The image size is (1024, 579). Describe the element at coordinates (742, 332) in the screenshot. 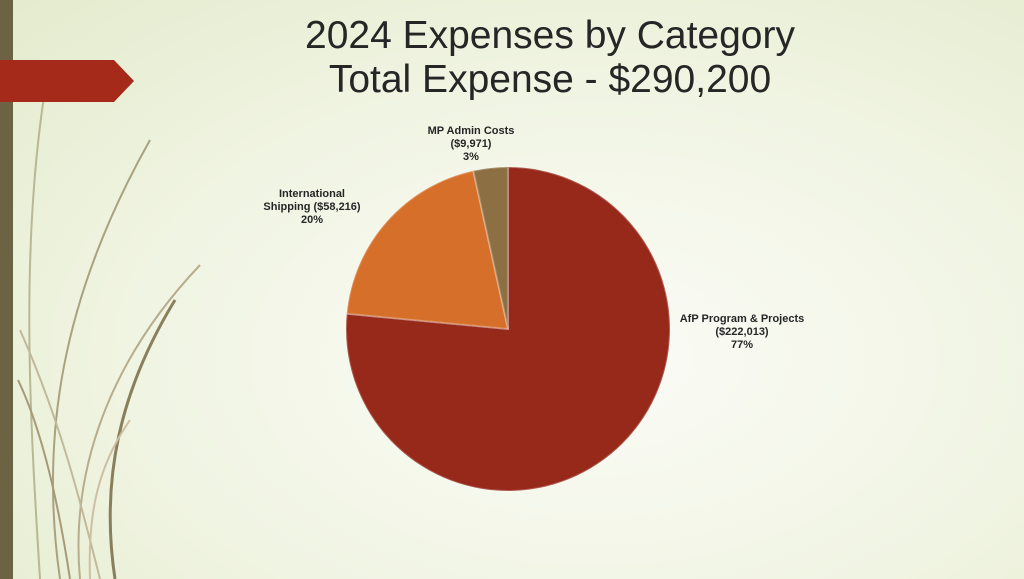

I see `slice-label-0: AfP Program & Projects ($222,013) 77%` at that location.